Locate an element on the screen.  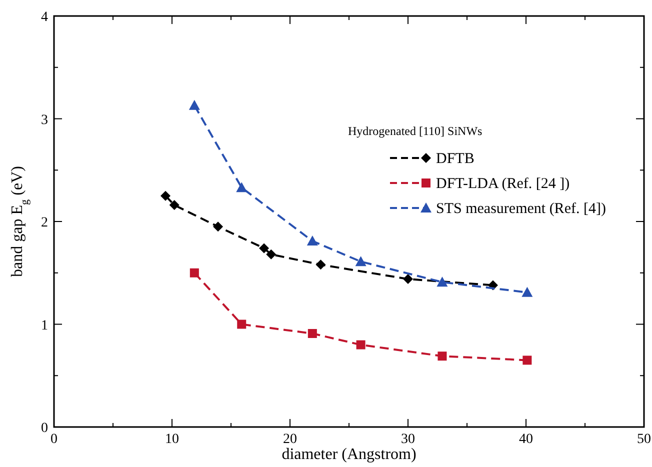
y-tick-label: 2 is located at coordinates (44, 223).